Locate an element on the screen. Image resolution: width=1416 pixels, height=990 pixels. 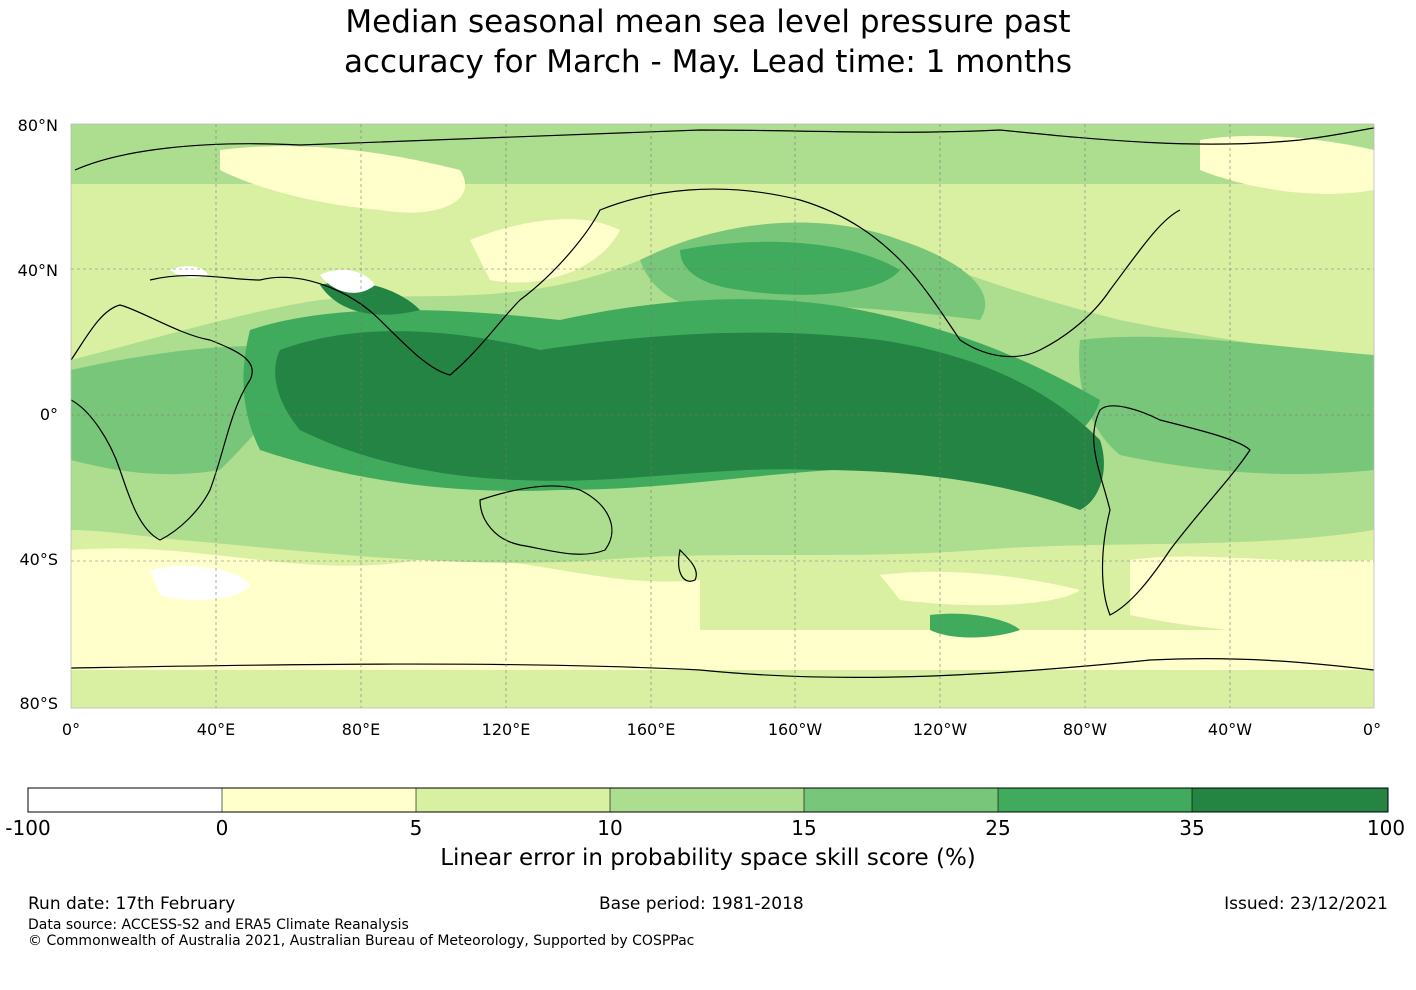
tropical-atlantic-skill is located at coordinates (1226, 405).